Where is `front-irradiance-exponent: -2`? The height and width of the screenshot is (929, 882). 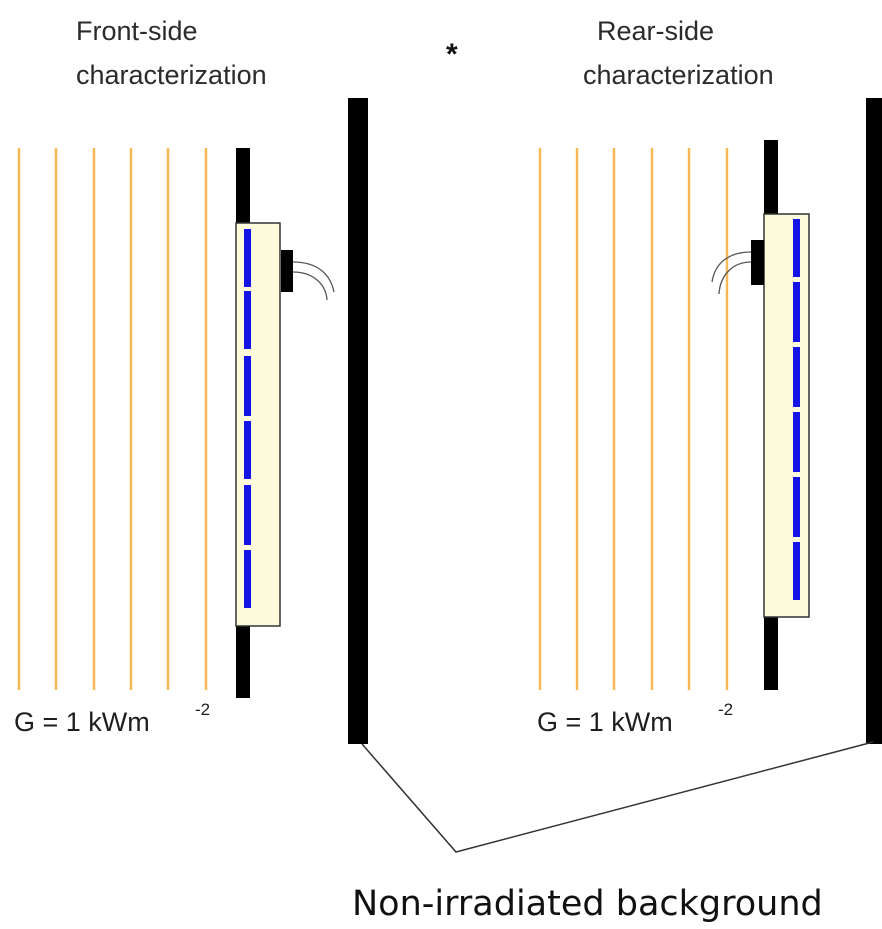 front-irradiance-exponent: -2 is located at coordinates (202, 709).